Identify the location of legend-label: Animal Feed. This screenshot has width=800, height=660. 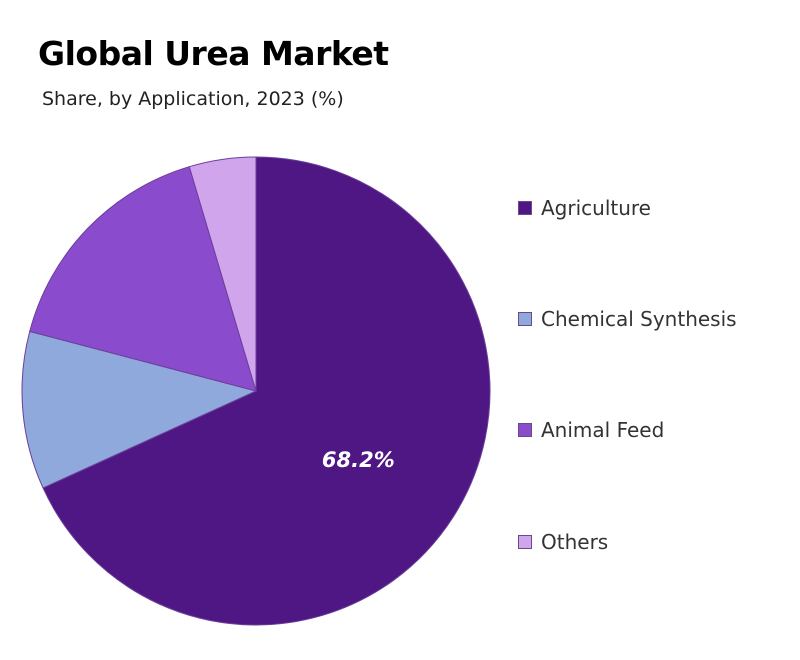
(603, 430).